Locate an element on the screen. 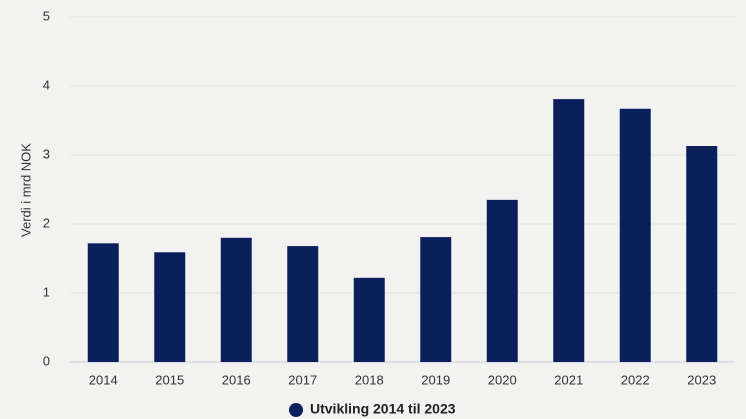  legend-marker is located at coordinates (296, 410).